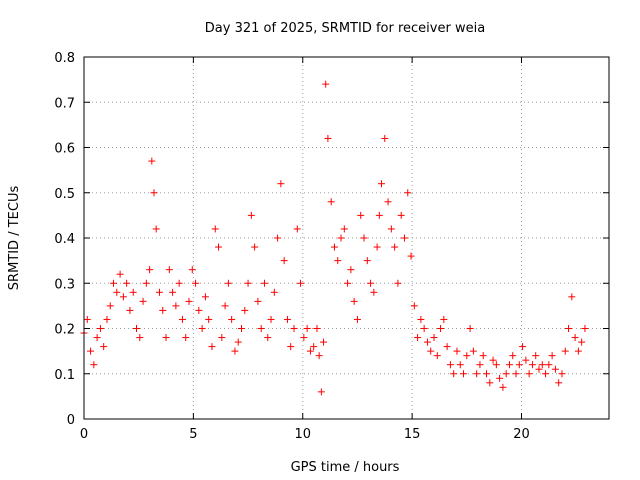  What do you see at coordinates (64, 194) in the screenshot?
I see `y-tick-label: 0.5` at bounding box center [64, 194].